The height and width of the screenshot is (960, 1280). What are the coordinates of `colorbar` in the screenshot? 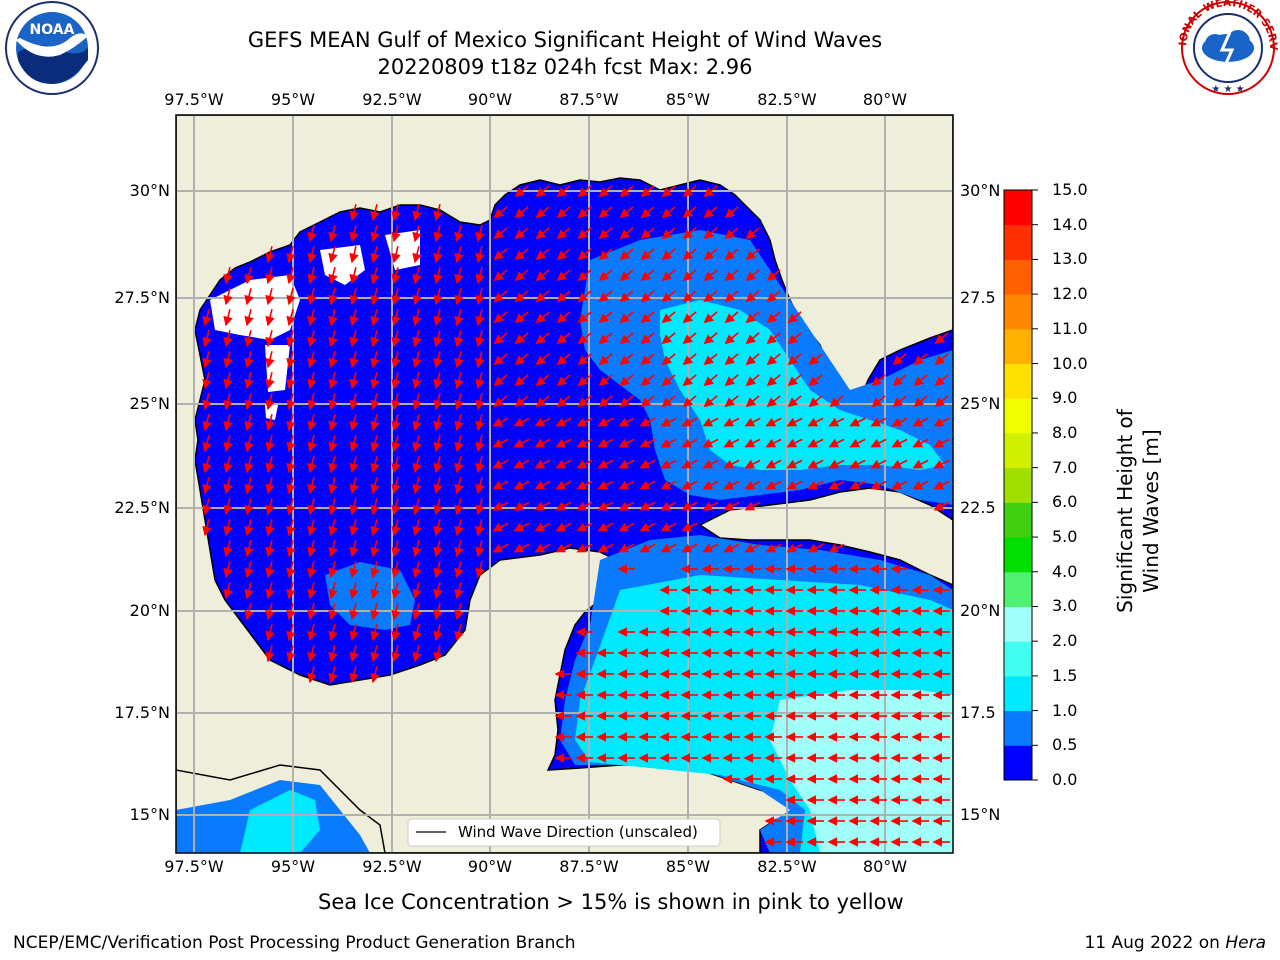 It's located at (1020, 485).